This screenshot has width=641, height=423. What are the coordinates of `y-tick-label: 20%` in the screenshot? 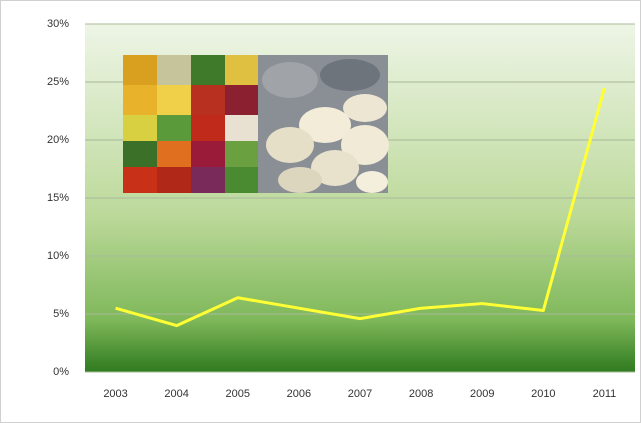 It's located at (58, 140).